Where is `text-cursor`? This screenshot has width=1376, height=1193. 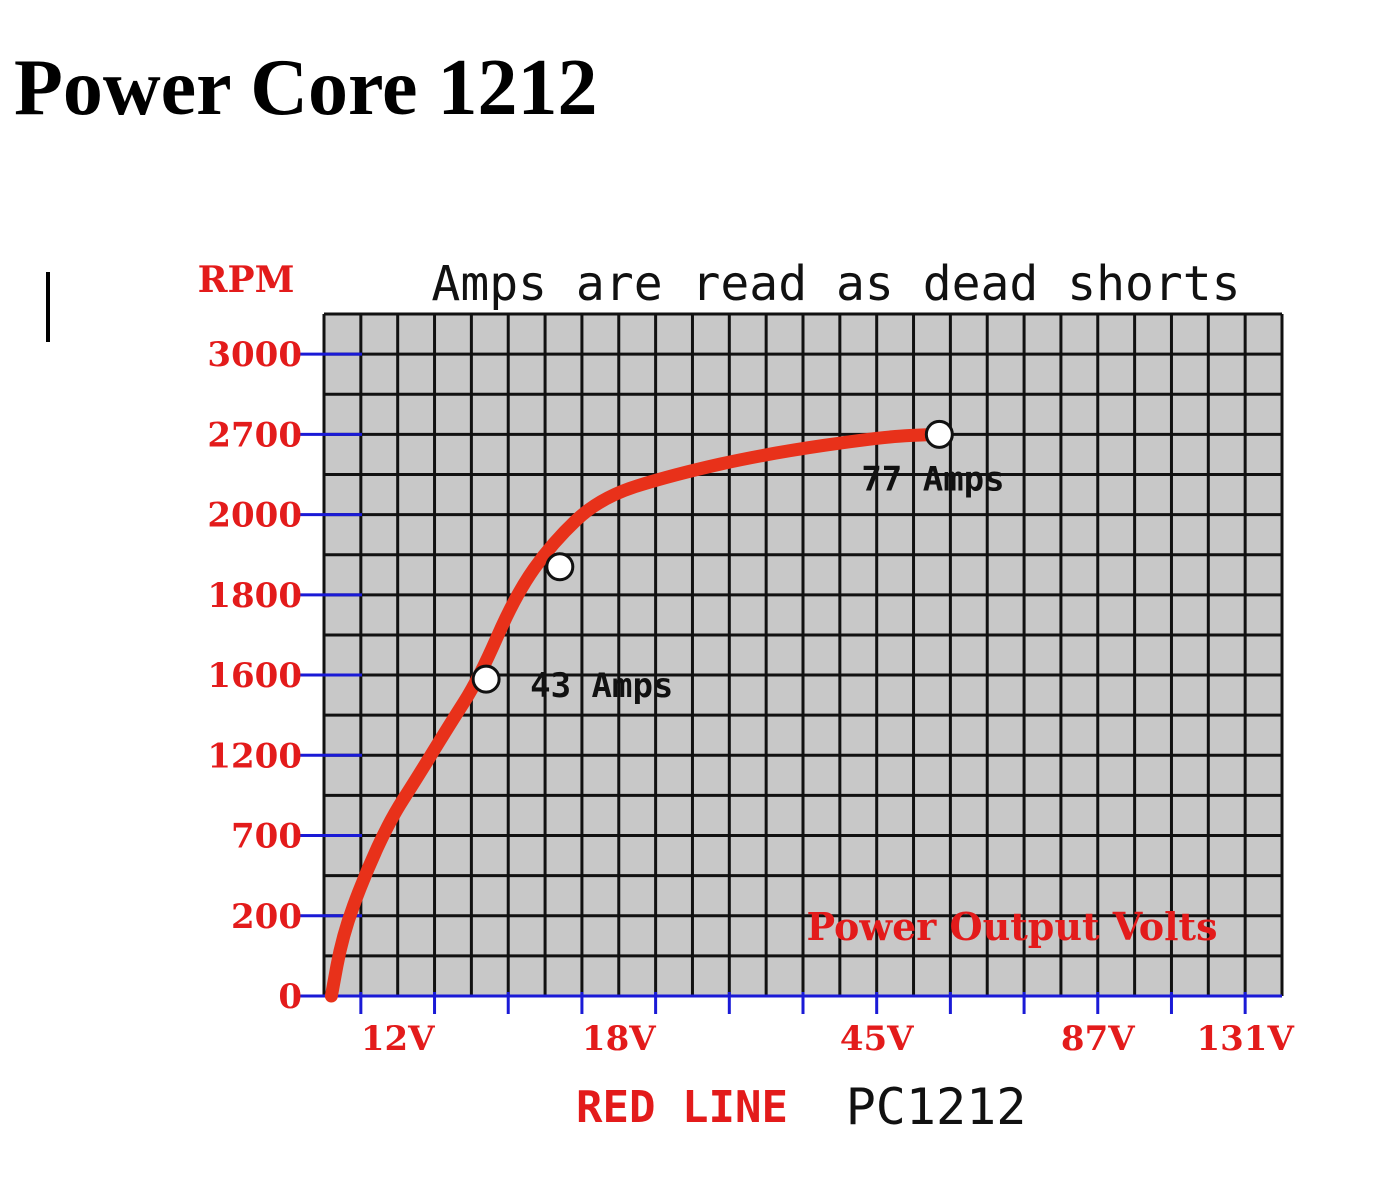
text-cursor is located at coordinates (48, 307).